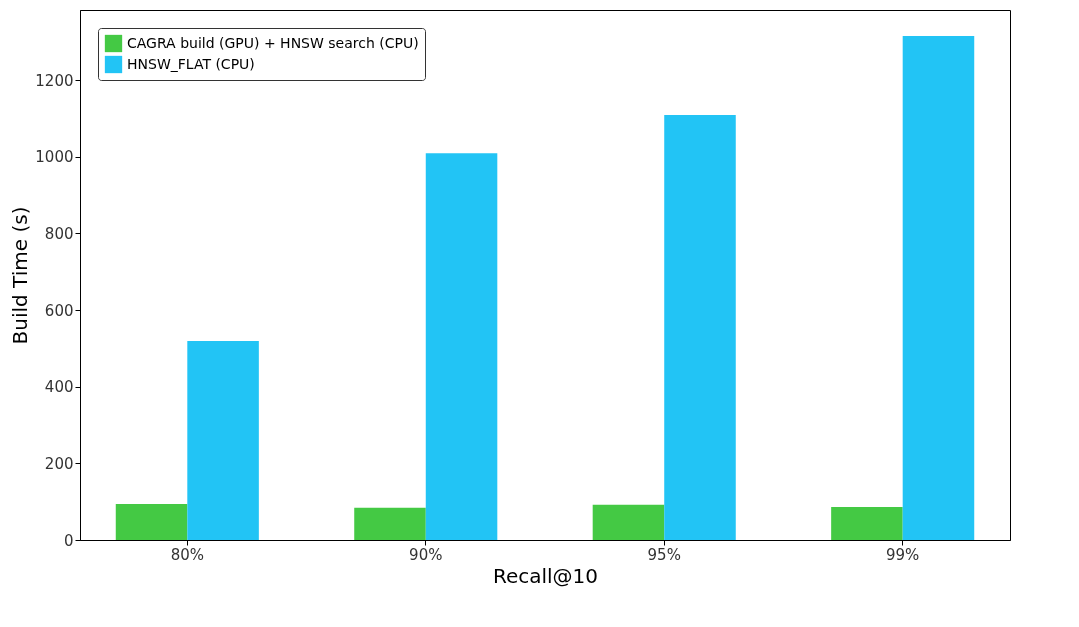  I want to click on y-tick-label: 0, so click(68, 540).